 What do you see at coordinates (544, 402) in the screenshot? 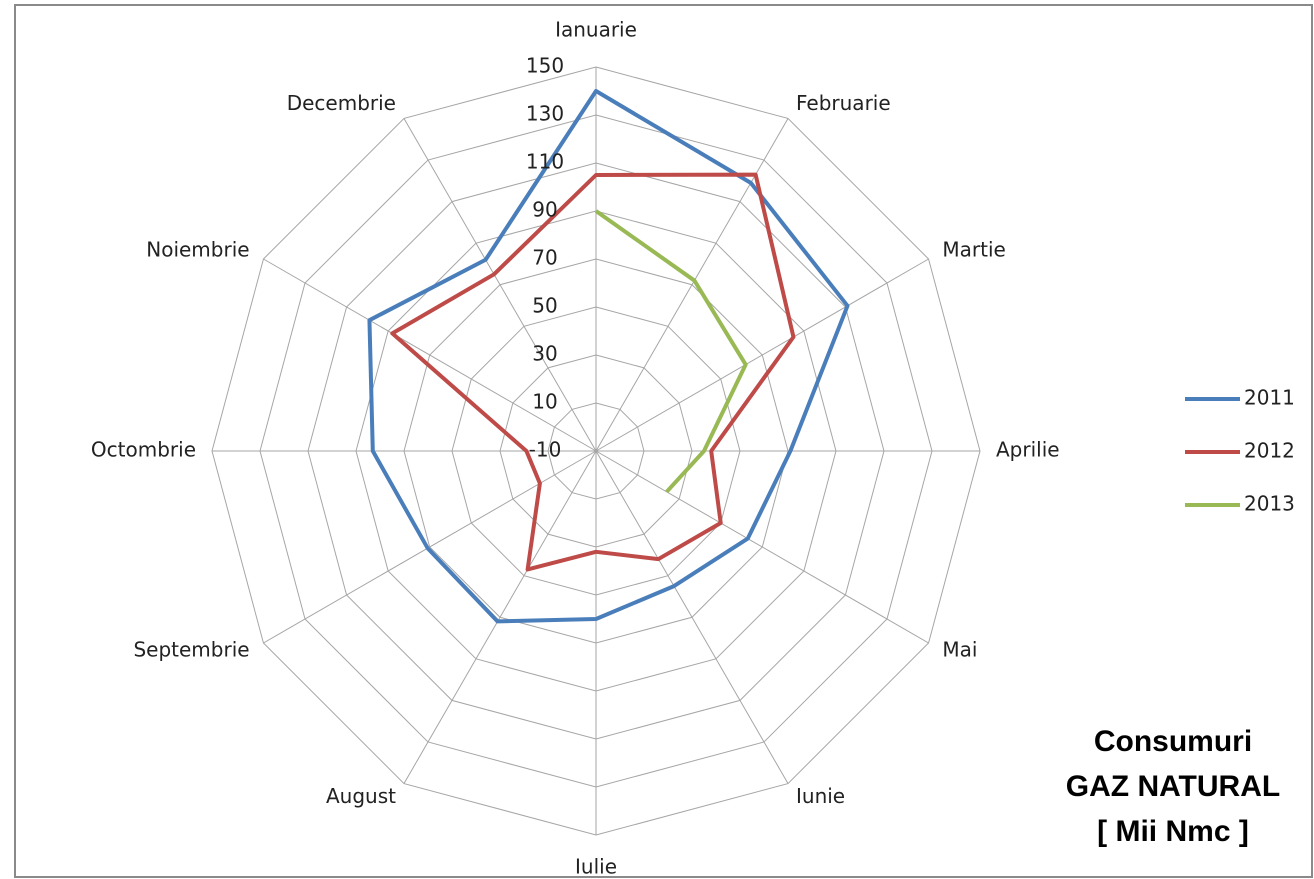
I see `r-tick-label: 10` at bounding box center [544, 402].